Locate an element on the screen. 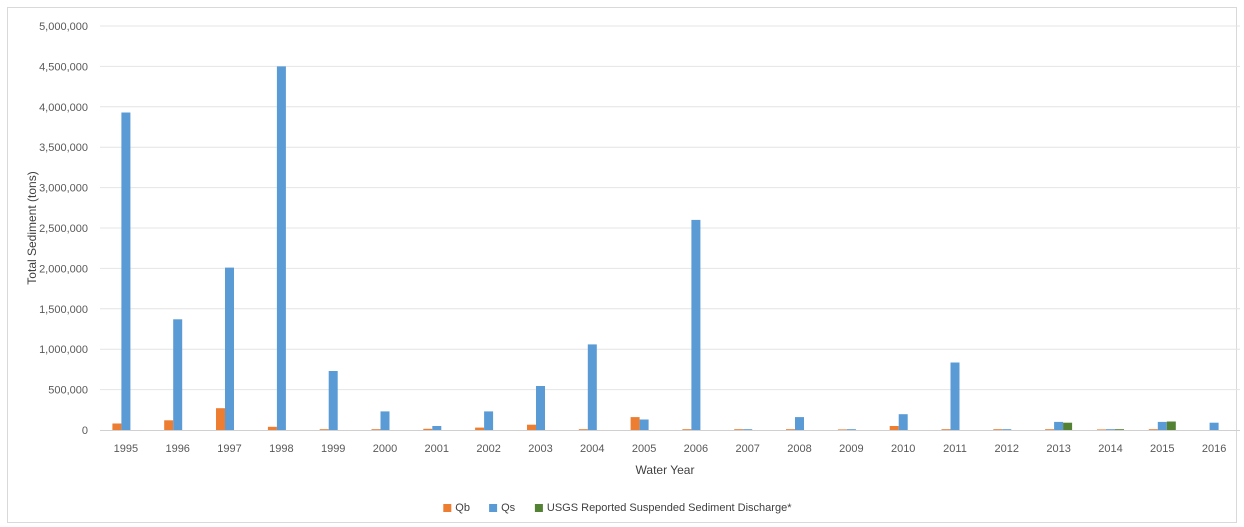 The height and width of the screenshot is (527, 1244). bar-qs-2006 is located at coordinates (696, 324).